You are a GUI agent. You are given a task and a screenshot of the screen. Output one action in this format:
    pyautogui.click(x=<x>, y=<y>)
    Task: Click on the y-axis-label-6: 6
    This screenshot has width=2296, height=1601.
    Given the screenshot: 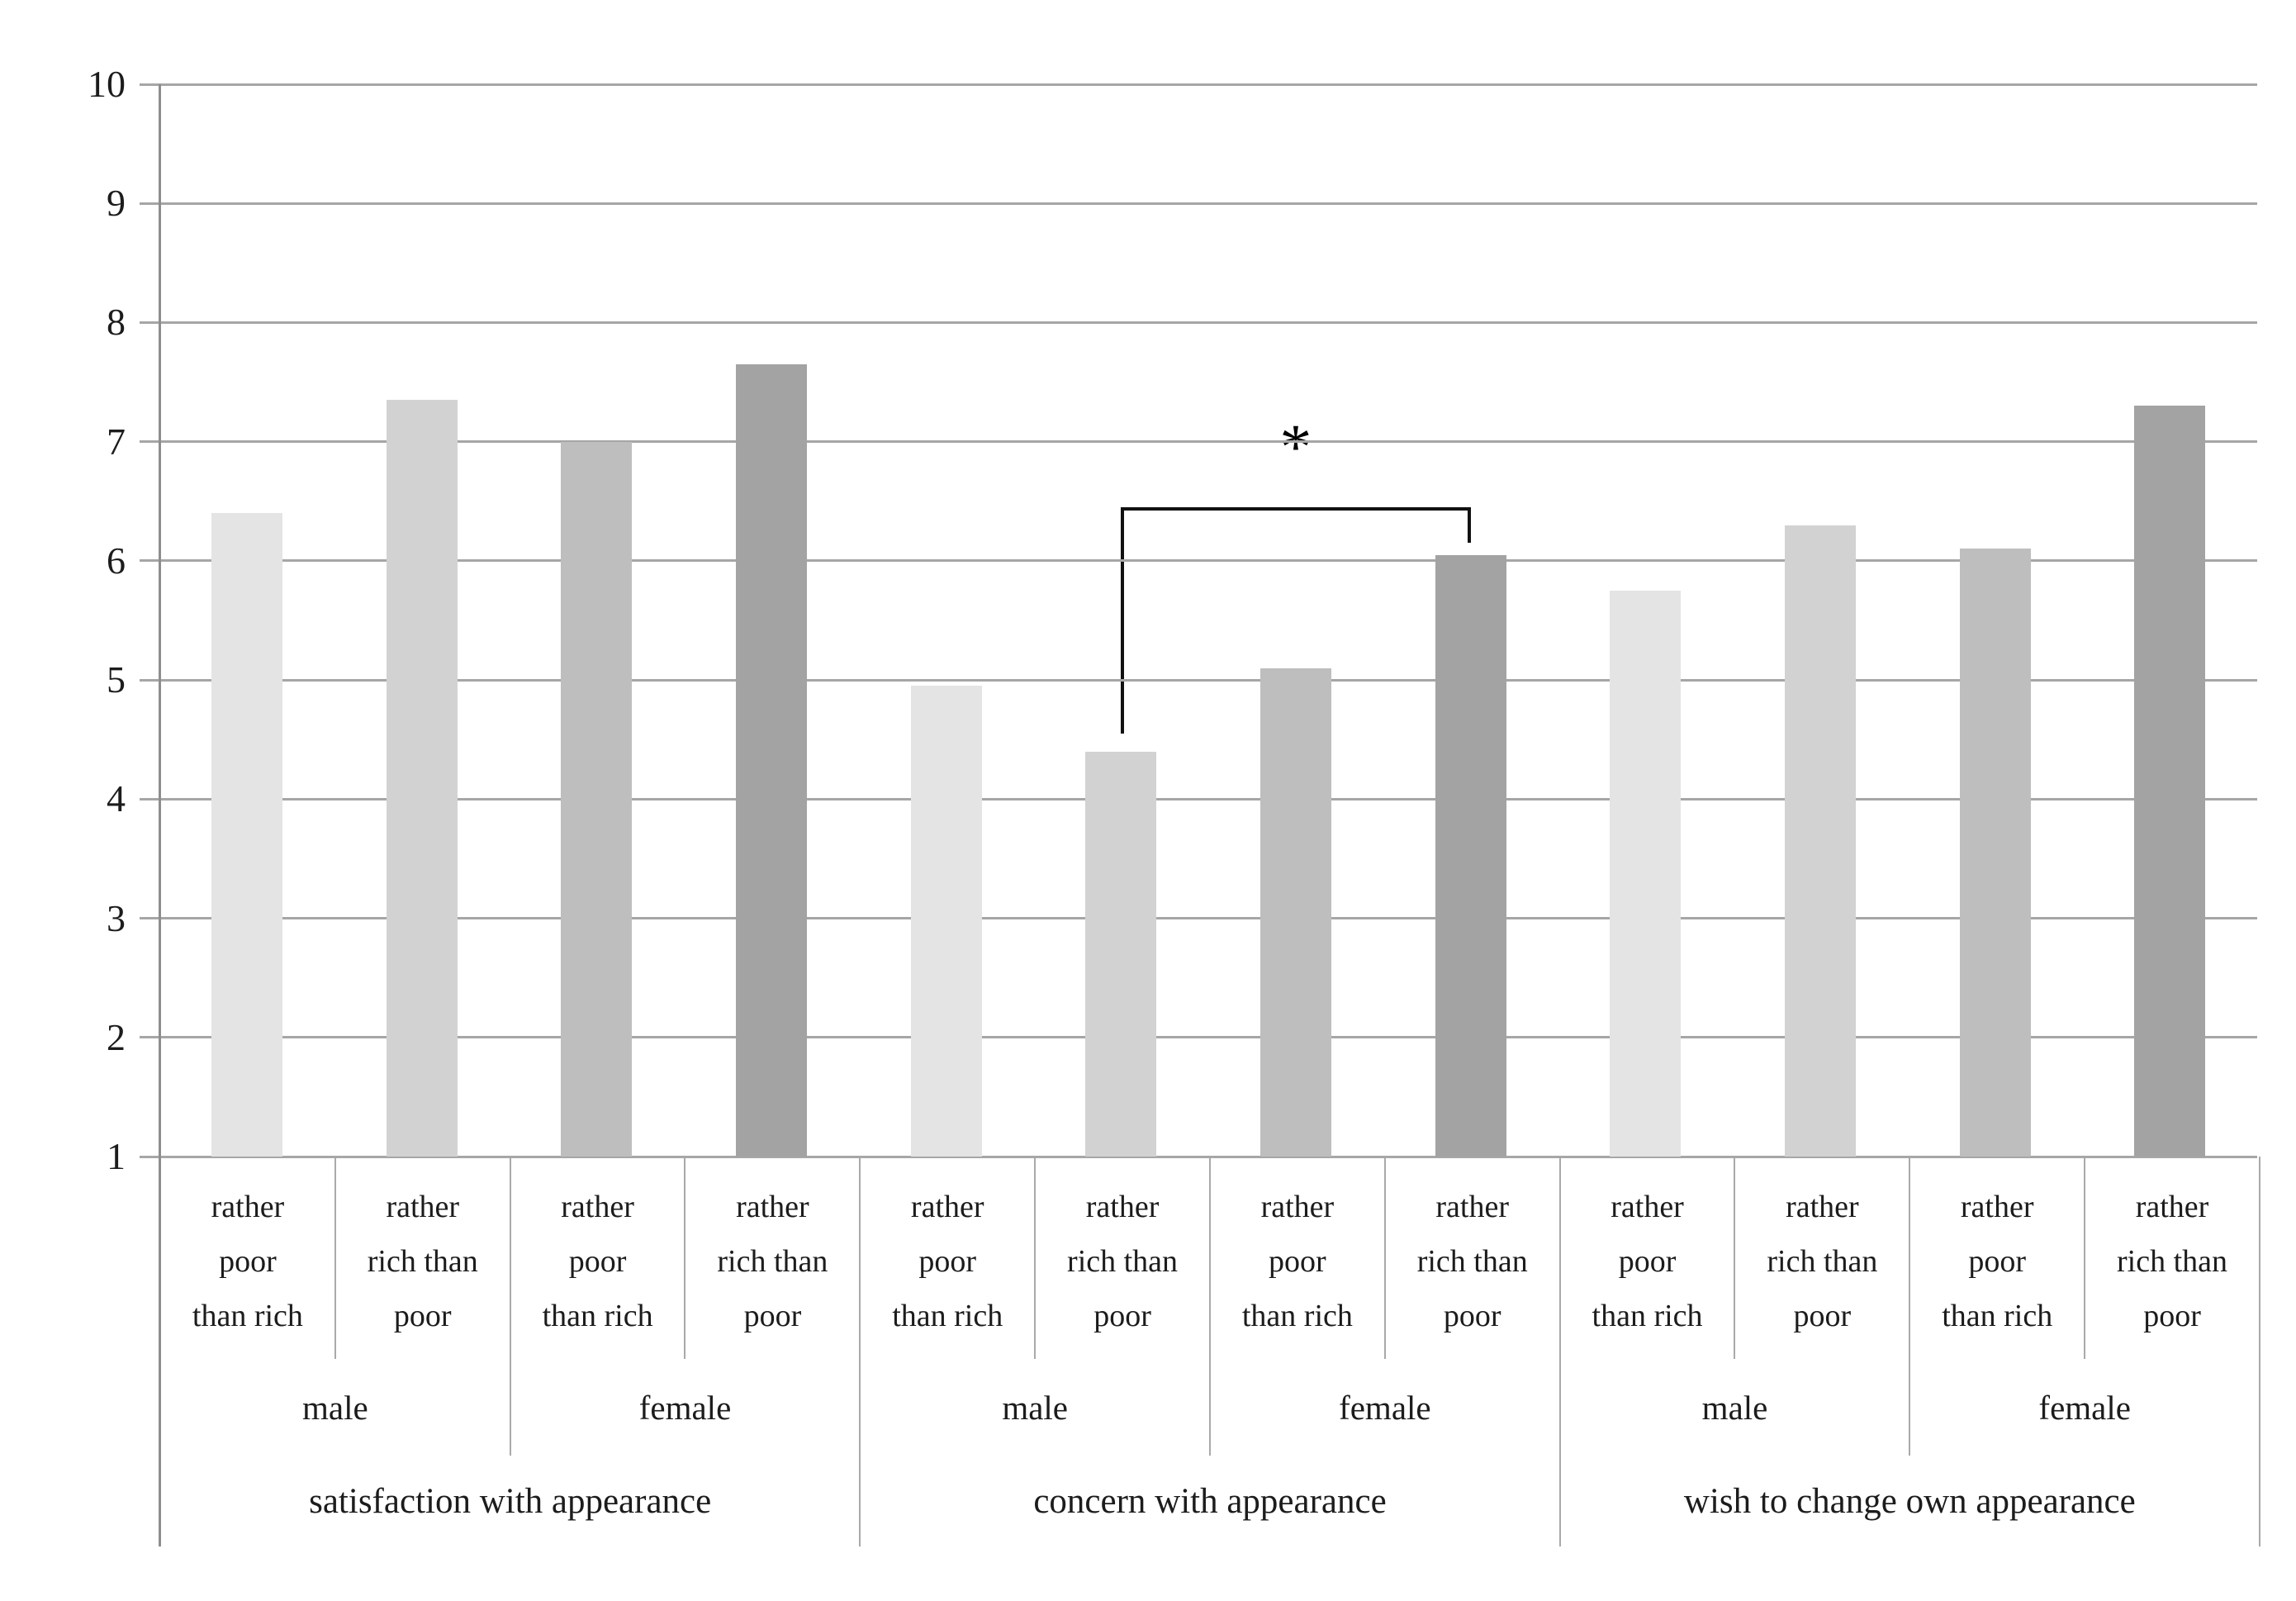 What is the action you would take?
    pyautogui.click(x=116, y=560)
    